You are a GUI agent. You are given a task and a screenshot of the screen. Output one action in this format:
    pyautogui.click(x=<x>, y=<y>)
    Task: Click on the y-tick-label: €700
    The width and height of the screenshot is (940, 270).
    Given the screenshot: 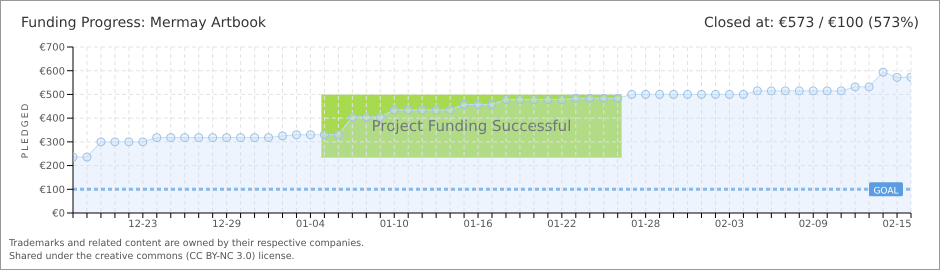 What is the action you would take?
    pyautogui.click(x=52, y=48)
    